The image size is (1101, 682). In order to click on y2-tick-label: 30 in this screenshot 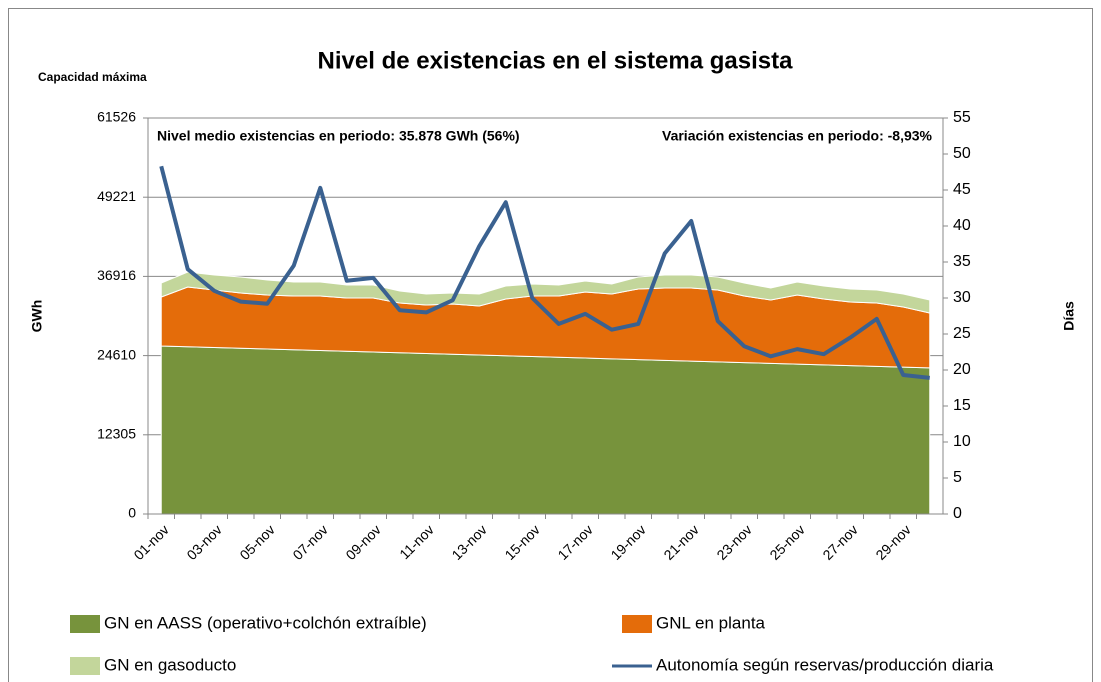, I will do `click(962, 297)`.